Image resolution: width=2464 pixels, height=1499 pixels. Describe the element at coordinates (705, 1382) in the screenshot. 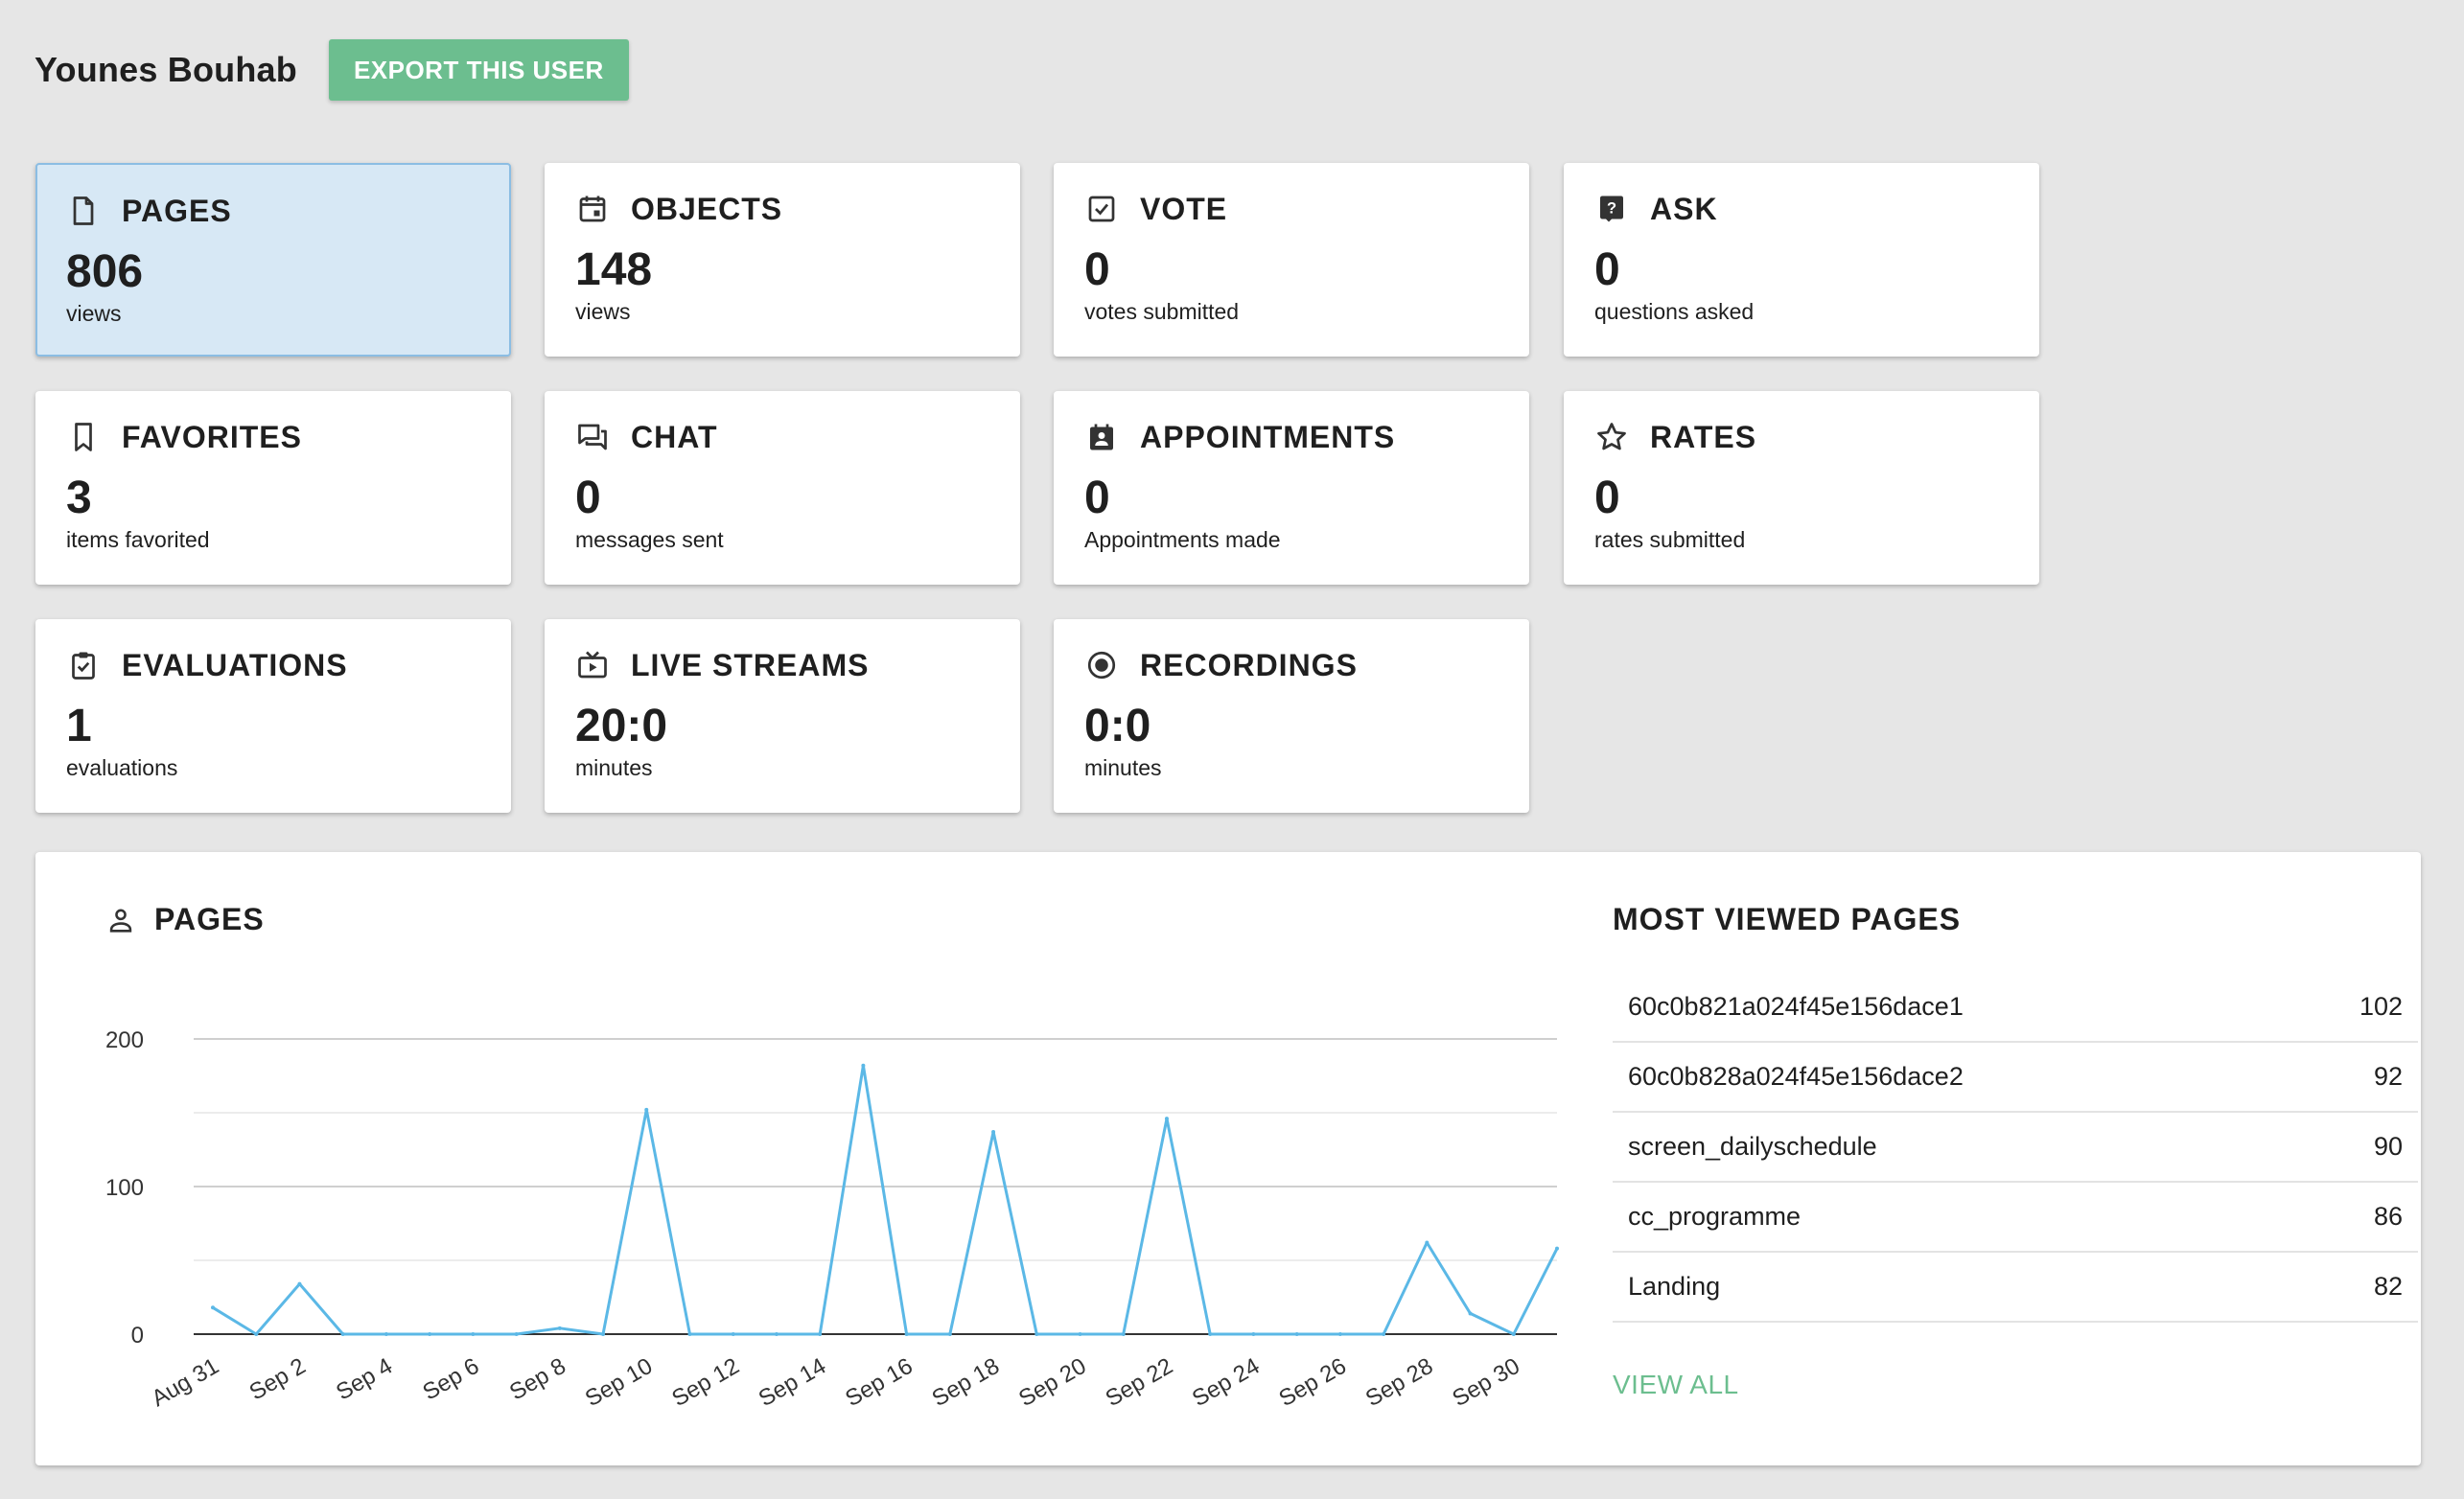

I see `x-tick-label: Sep 12` at that location.